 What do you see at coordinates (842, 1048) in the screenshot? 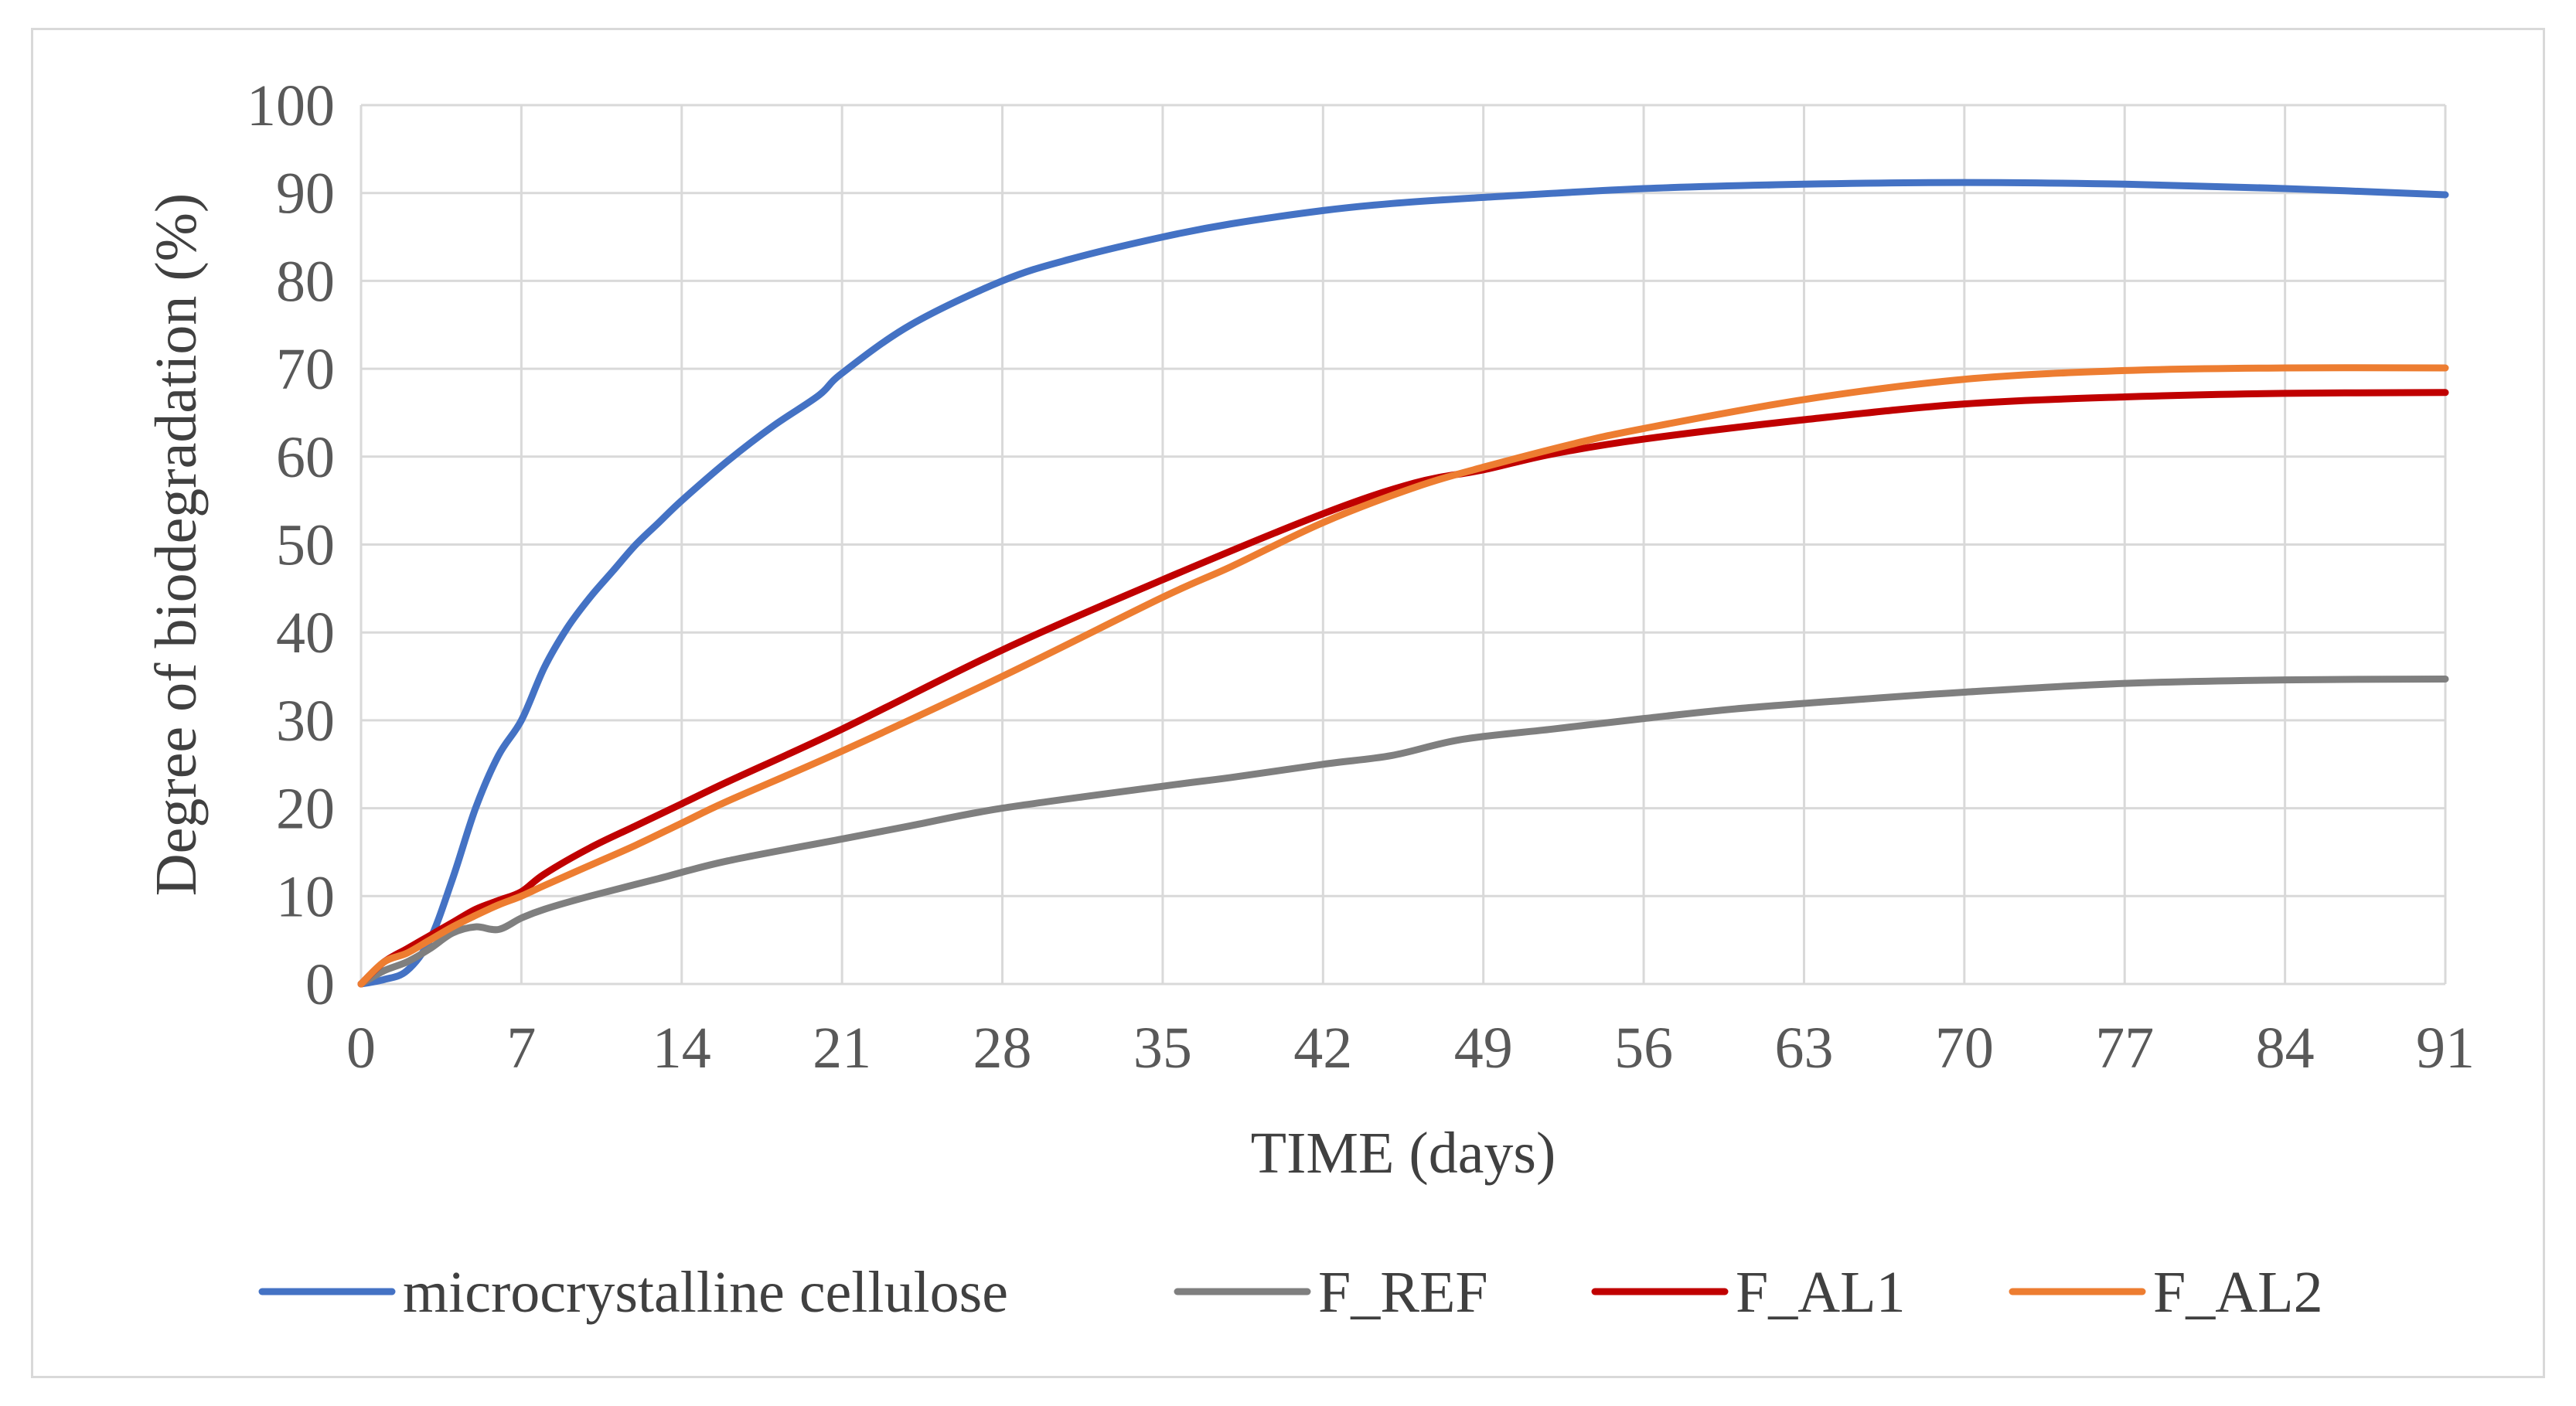
I see `x-tick-label: 21` at bounding box center [842, 1048].